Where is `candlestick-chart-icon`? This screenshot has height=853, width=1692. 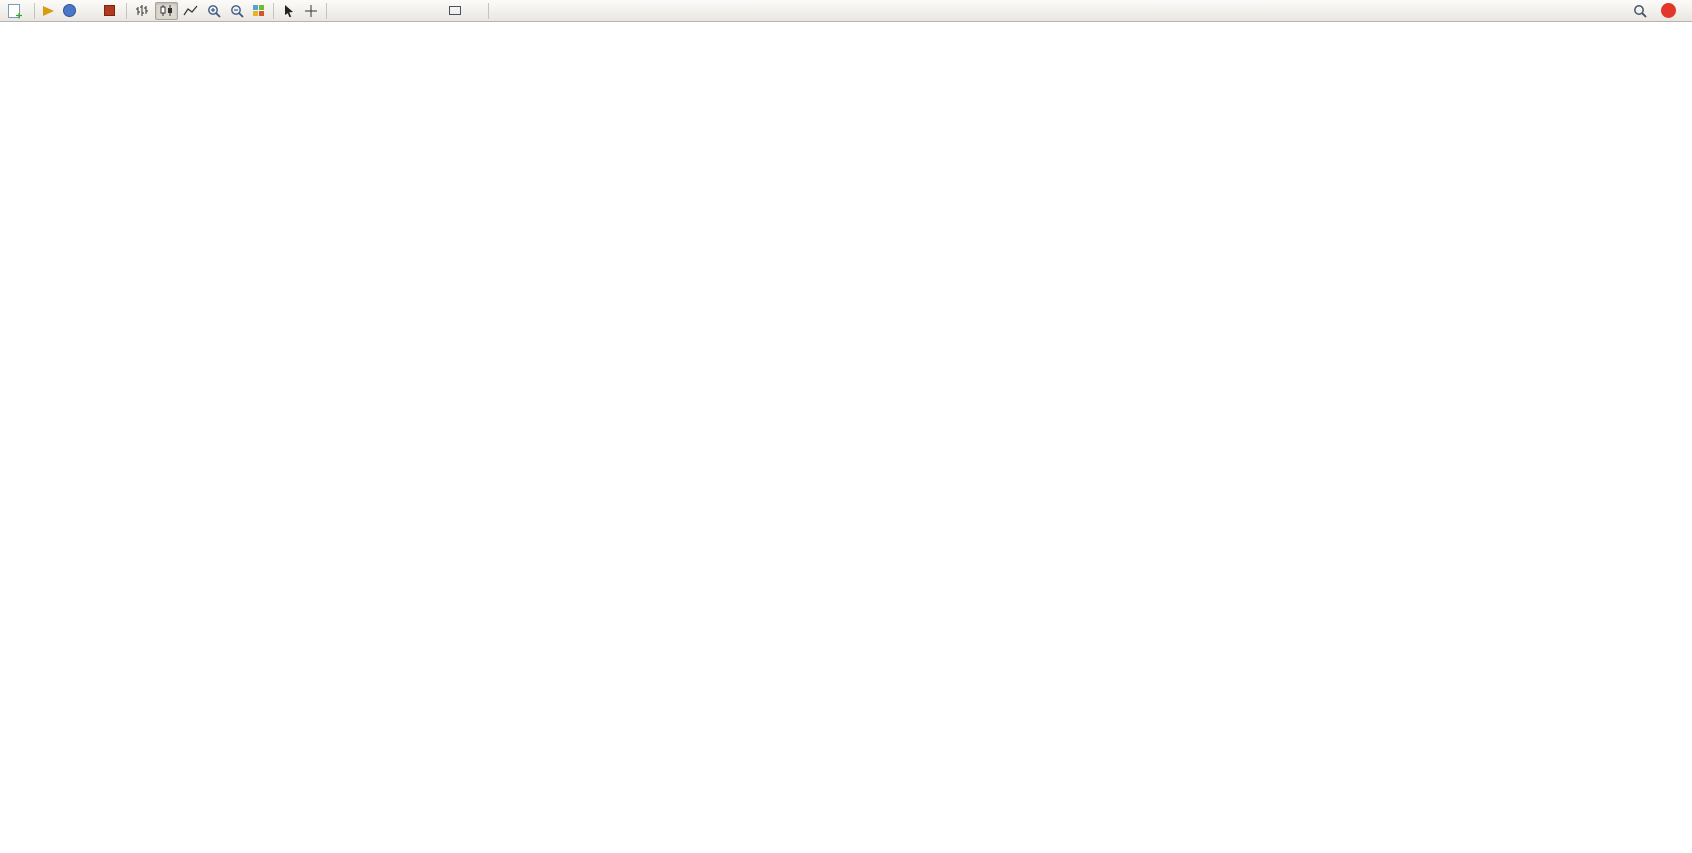
candlestick-chart-icon is located at coordinates (166, 10).